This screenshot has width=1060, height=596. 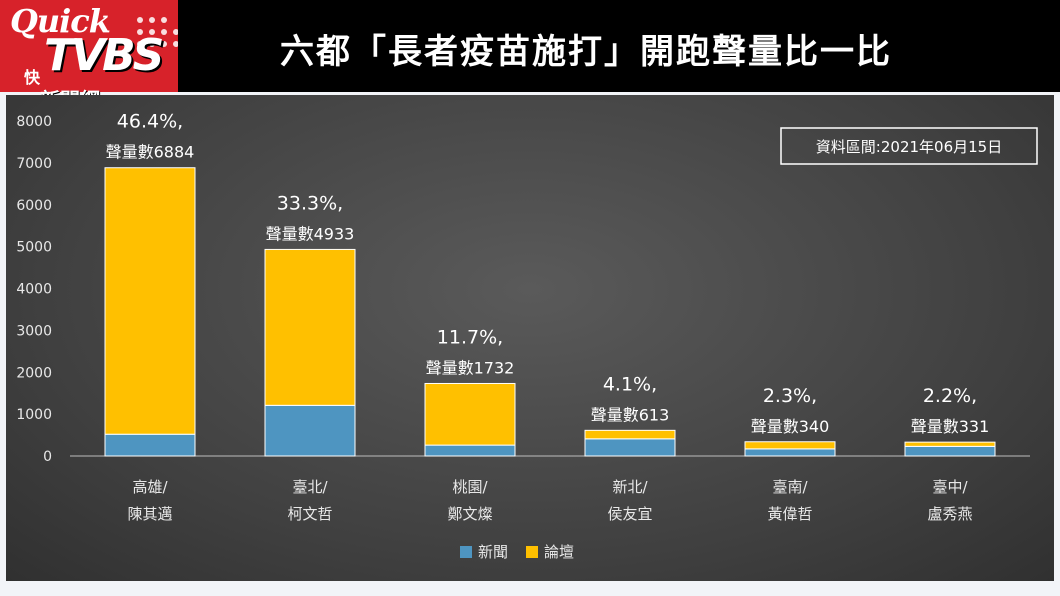 What do you see at coordinates (150, 122) in the screenshot?
I see `bar-percent-label: 46.4%,` at bounding box center [150, 122].